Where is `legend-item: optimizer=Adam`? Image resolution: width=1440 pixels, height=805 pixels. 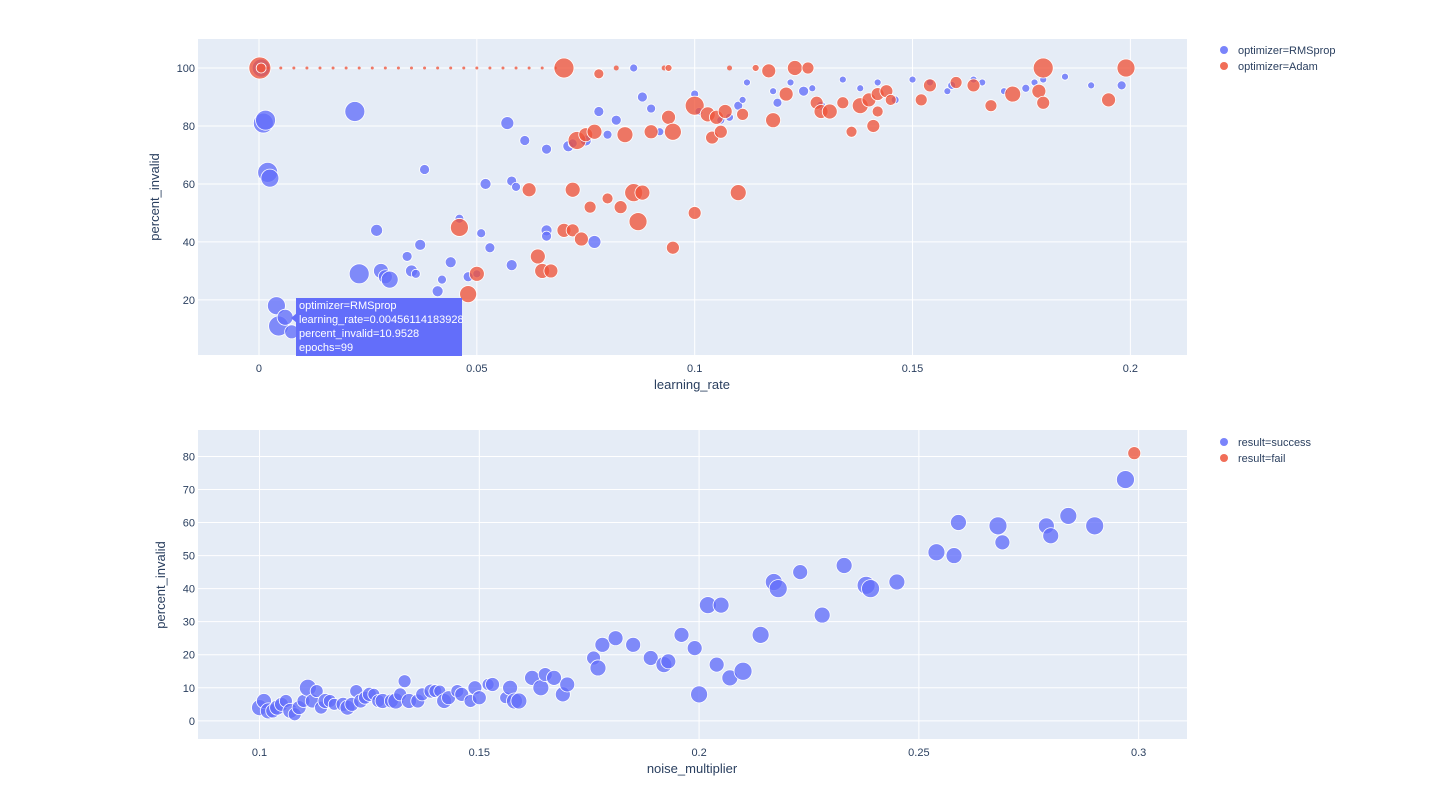 legend-item: optimizer=Adam is located at coordinates (1269, 67).